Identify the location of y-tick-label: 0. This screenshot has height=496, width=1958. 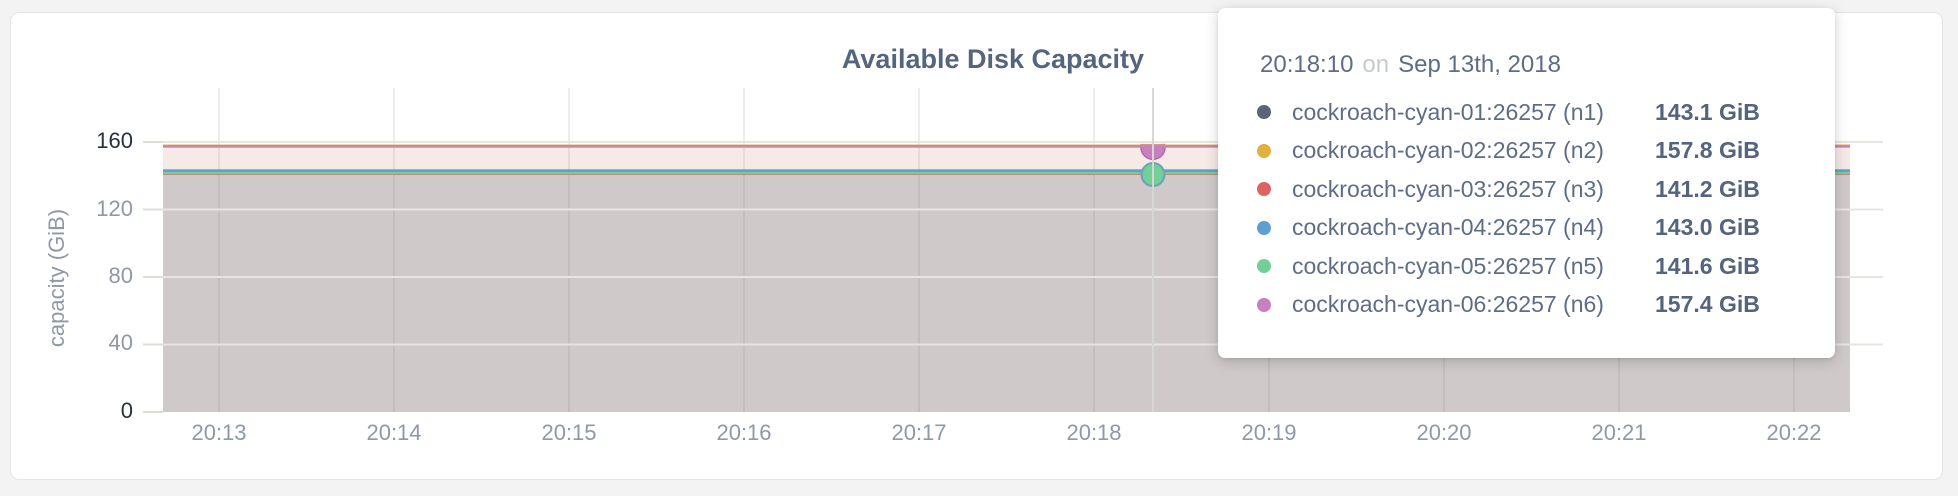
(126, 410).